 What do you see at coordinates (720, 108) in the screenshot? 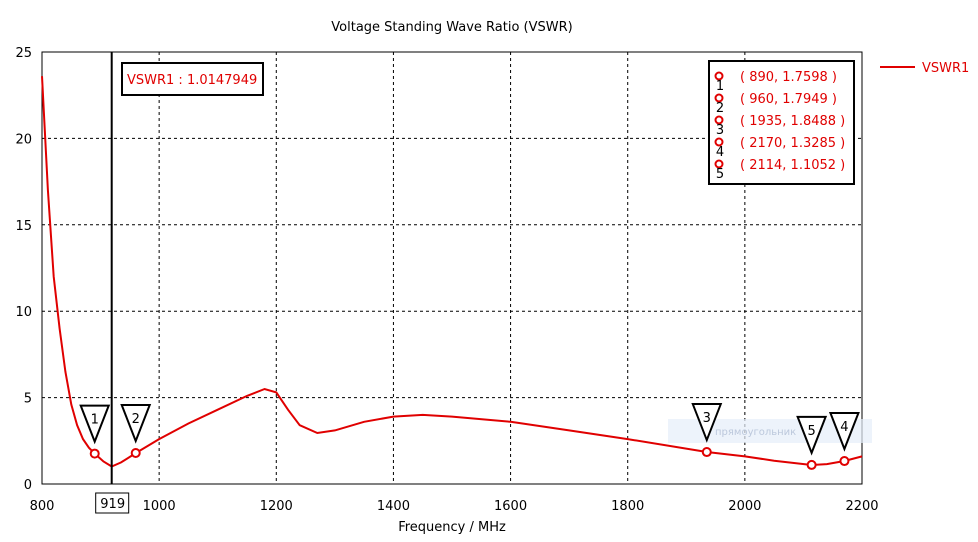
I see `marker-table-id: 2` at bounding box center [720, 108].